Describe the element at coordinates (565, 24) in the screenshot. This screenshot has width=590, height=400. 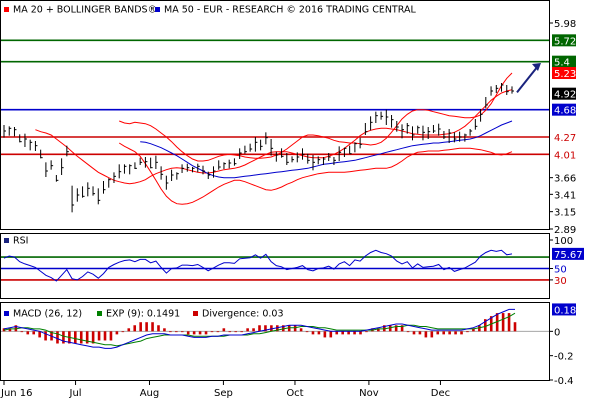
I see `price-y-tick-label: 5.98` at that location.